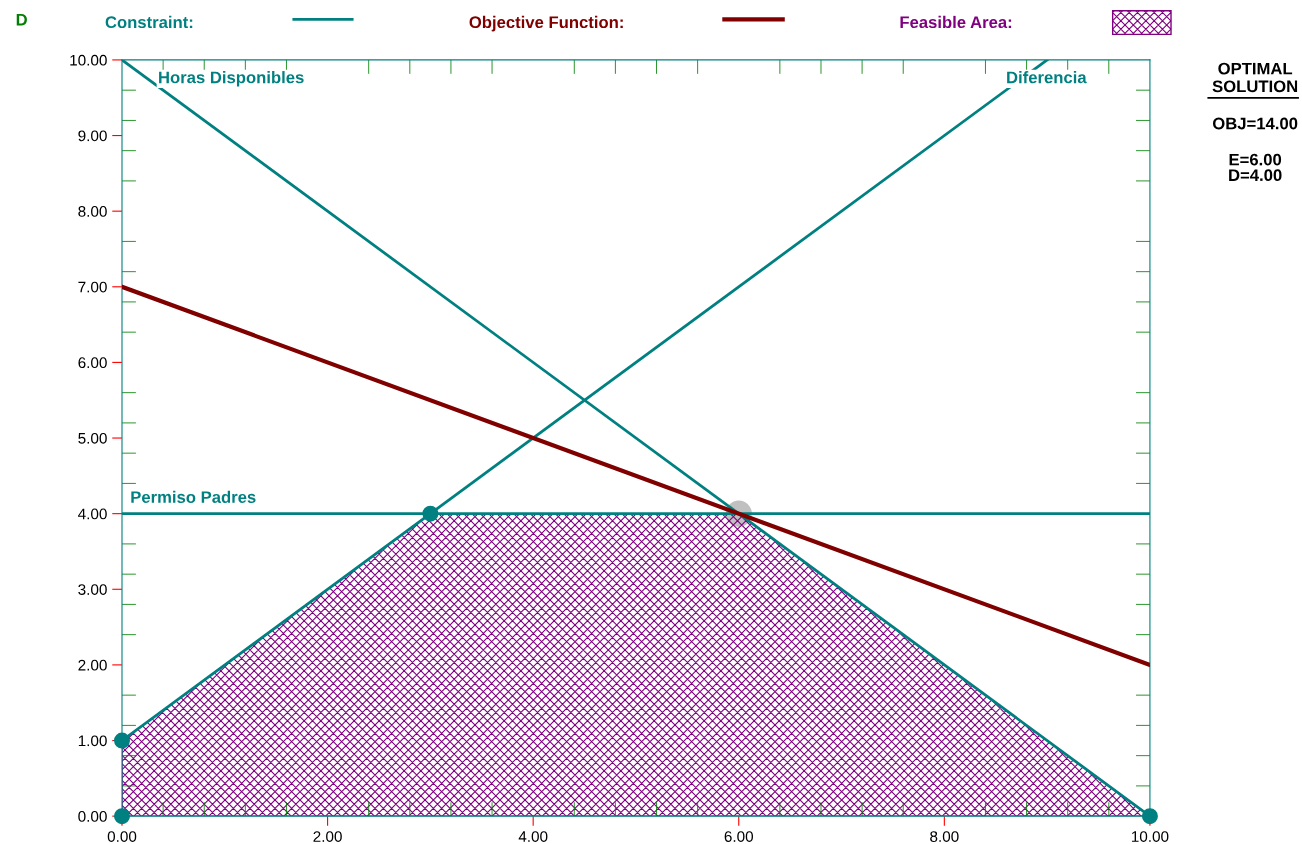  I want to click on text: Objective Function:, so click(546, 23).